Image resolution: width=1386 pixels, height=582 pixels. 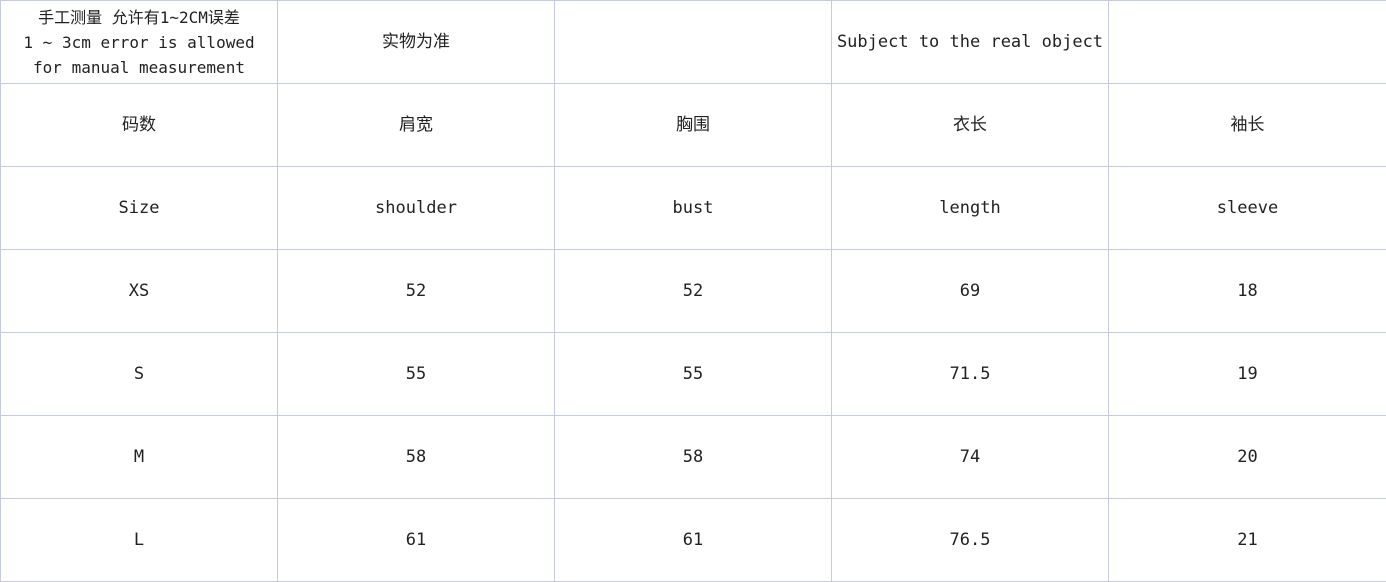 I want to click on table-row: S 55 55 71.5 19, so click(x=693, y=374).